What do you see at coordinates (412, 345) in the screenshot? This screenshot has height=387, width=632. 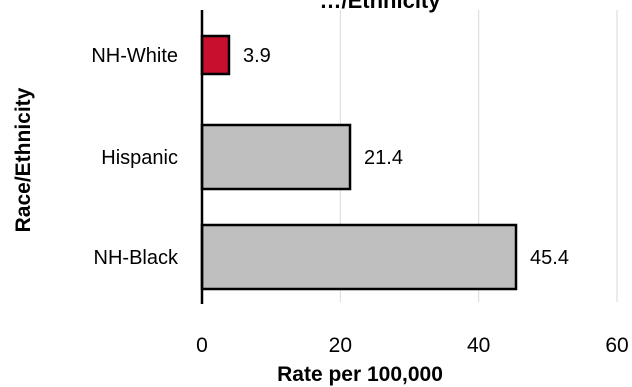 I see `x-tick-labels: 0 20 40 60` at bounding box center [412, 345].